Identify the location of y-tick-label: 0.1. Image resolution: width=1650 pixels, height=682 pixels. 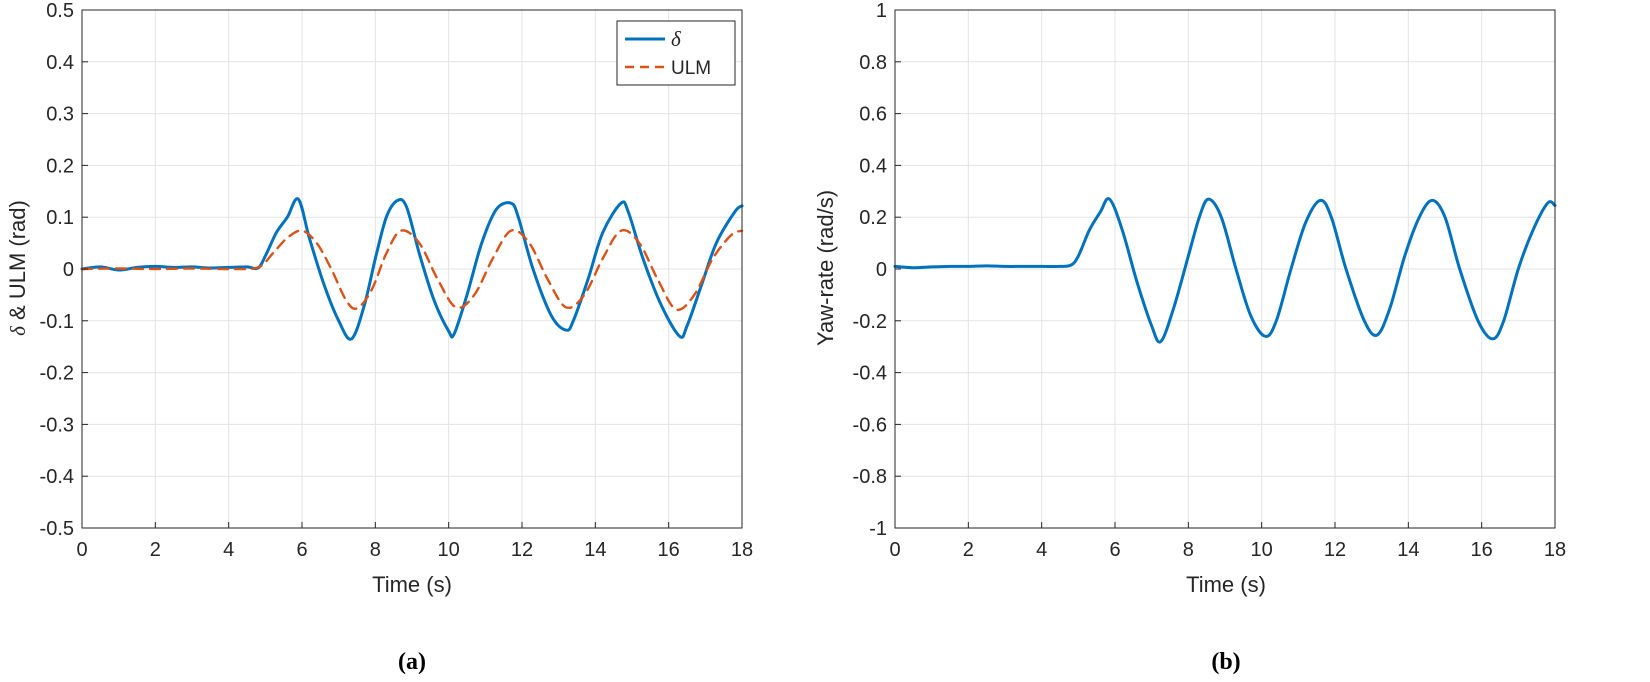
(60, 218).